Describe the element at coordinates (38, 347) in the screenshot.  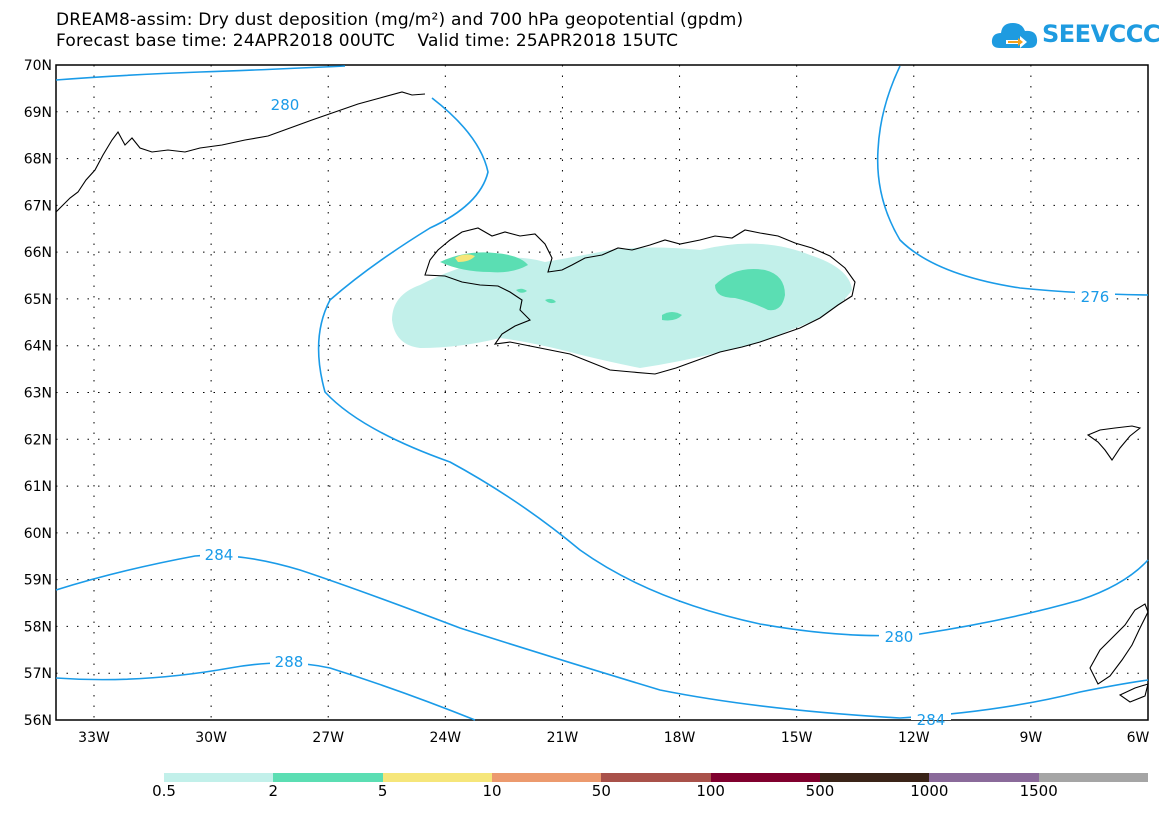
I see `latitude-label: 64N` at that location.